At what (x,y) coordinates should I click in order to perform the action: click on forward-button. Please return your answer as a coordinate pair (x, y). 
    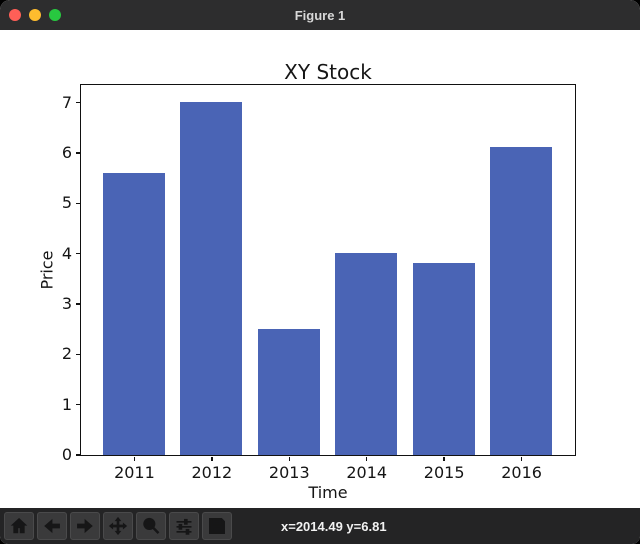
    Looking at the image, I should click on (85, 526).